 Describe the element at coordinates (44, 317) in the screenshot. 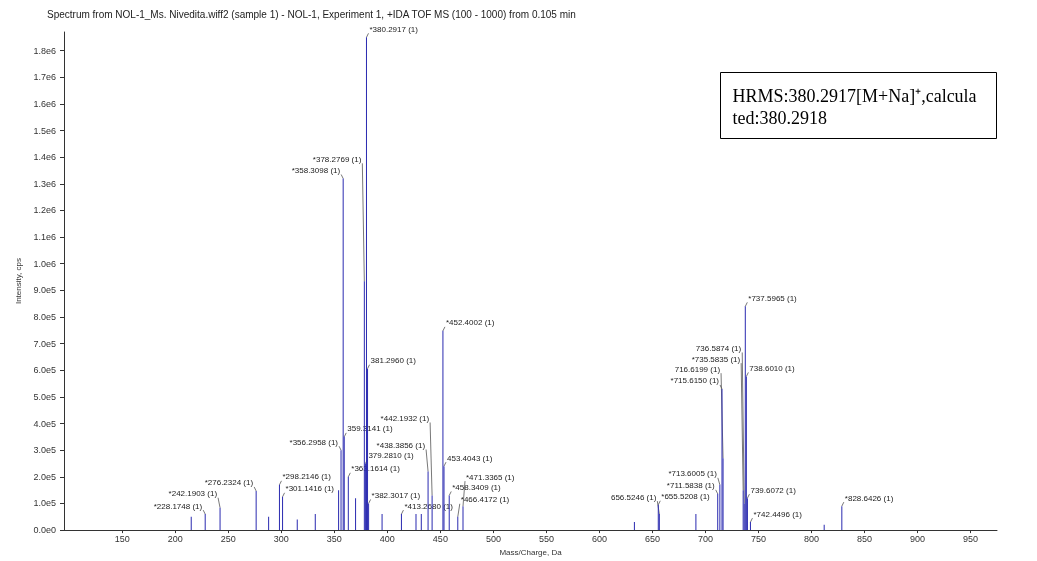

I see `y-tick-label: 8.0e5` at that location.